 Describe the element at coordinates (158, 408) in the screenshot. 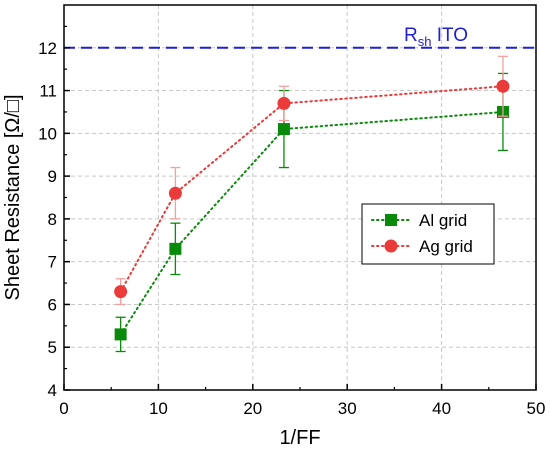

I see `x-tick-label: 10` at that location.